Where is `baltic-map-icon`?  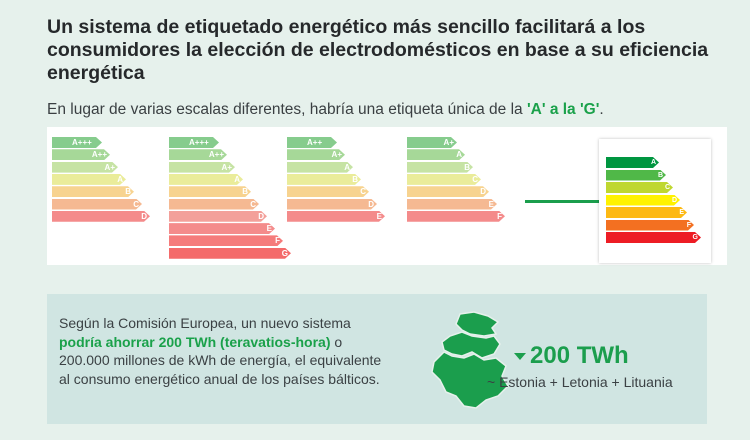
baltic-map-icon is located at coordinates (470, 360).